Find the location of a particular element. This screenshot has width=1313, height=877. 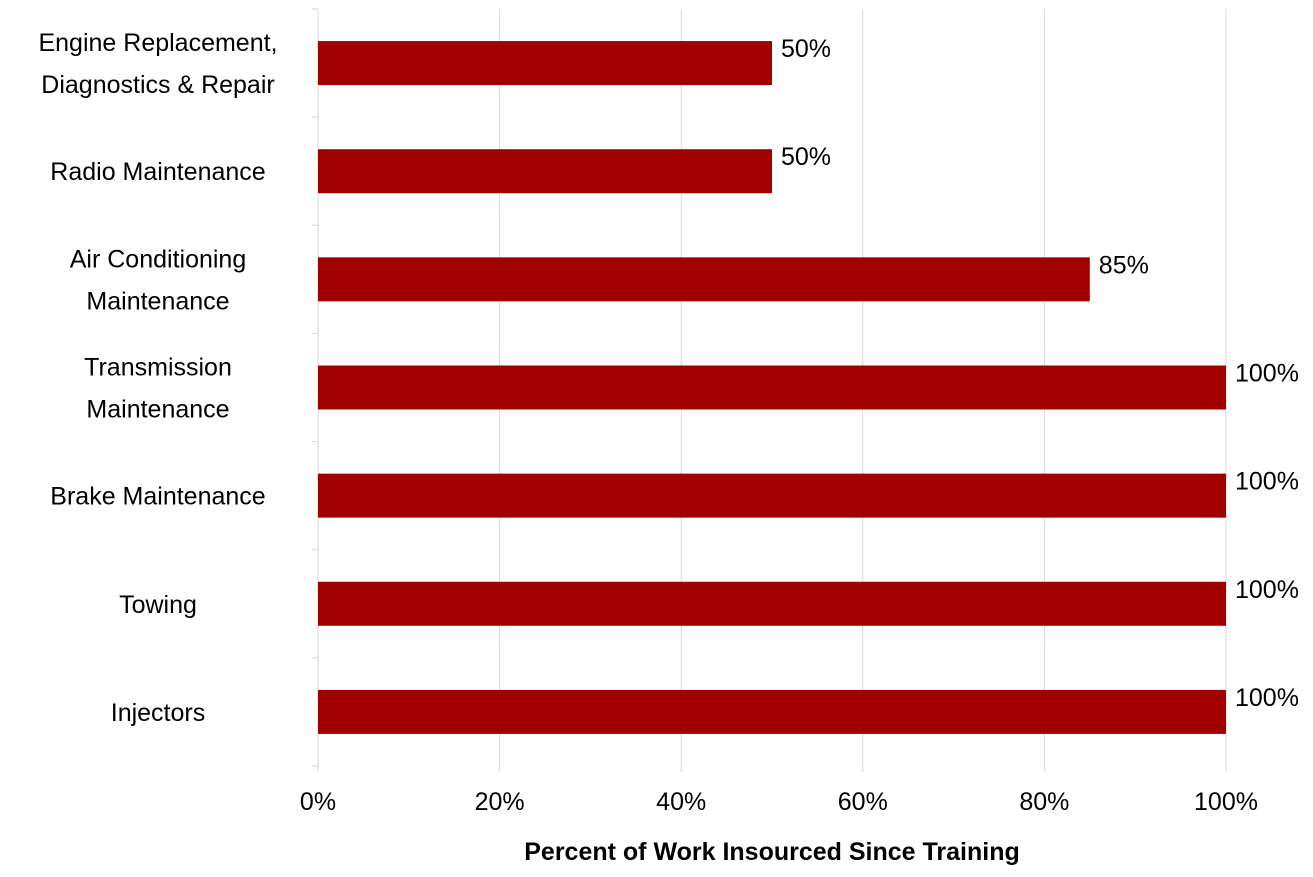

x-tick-label: 60% is located at coordinates (863, 802).